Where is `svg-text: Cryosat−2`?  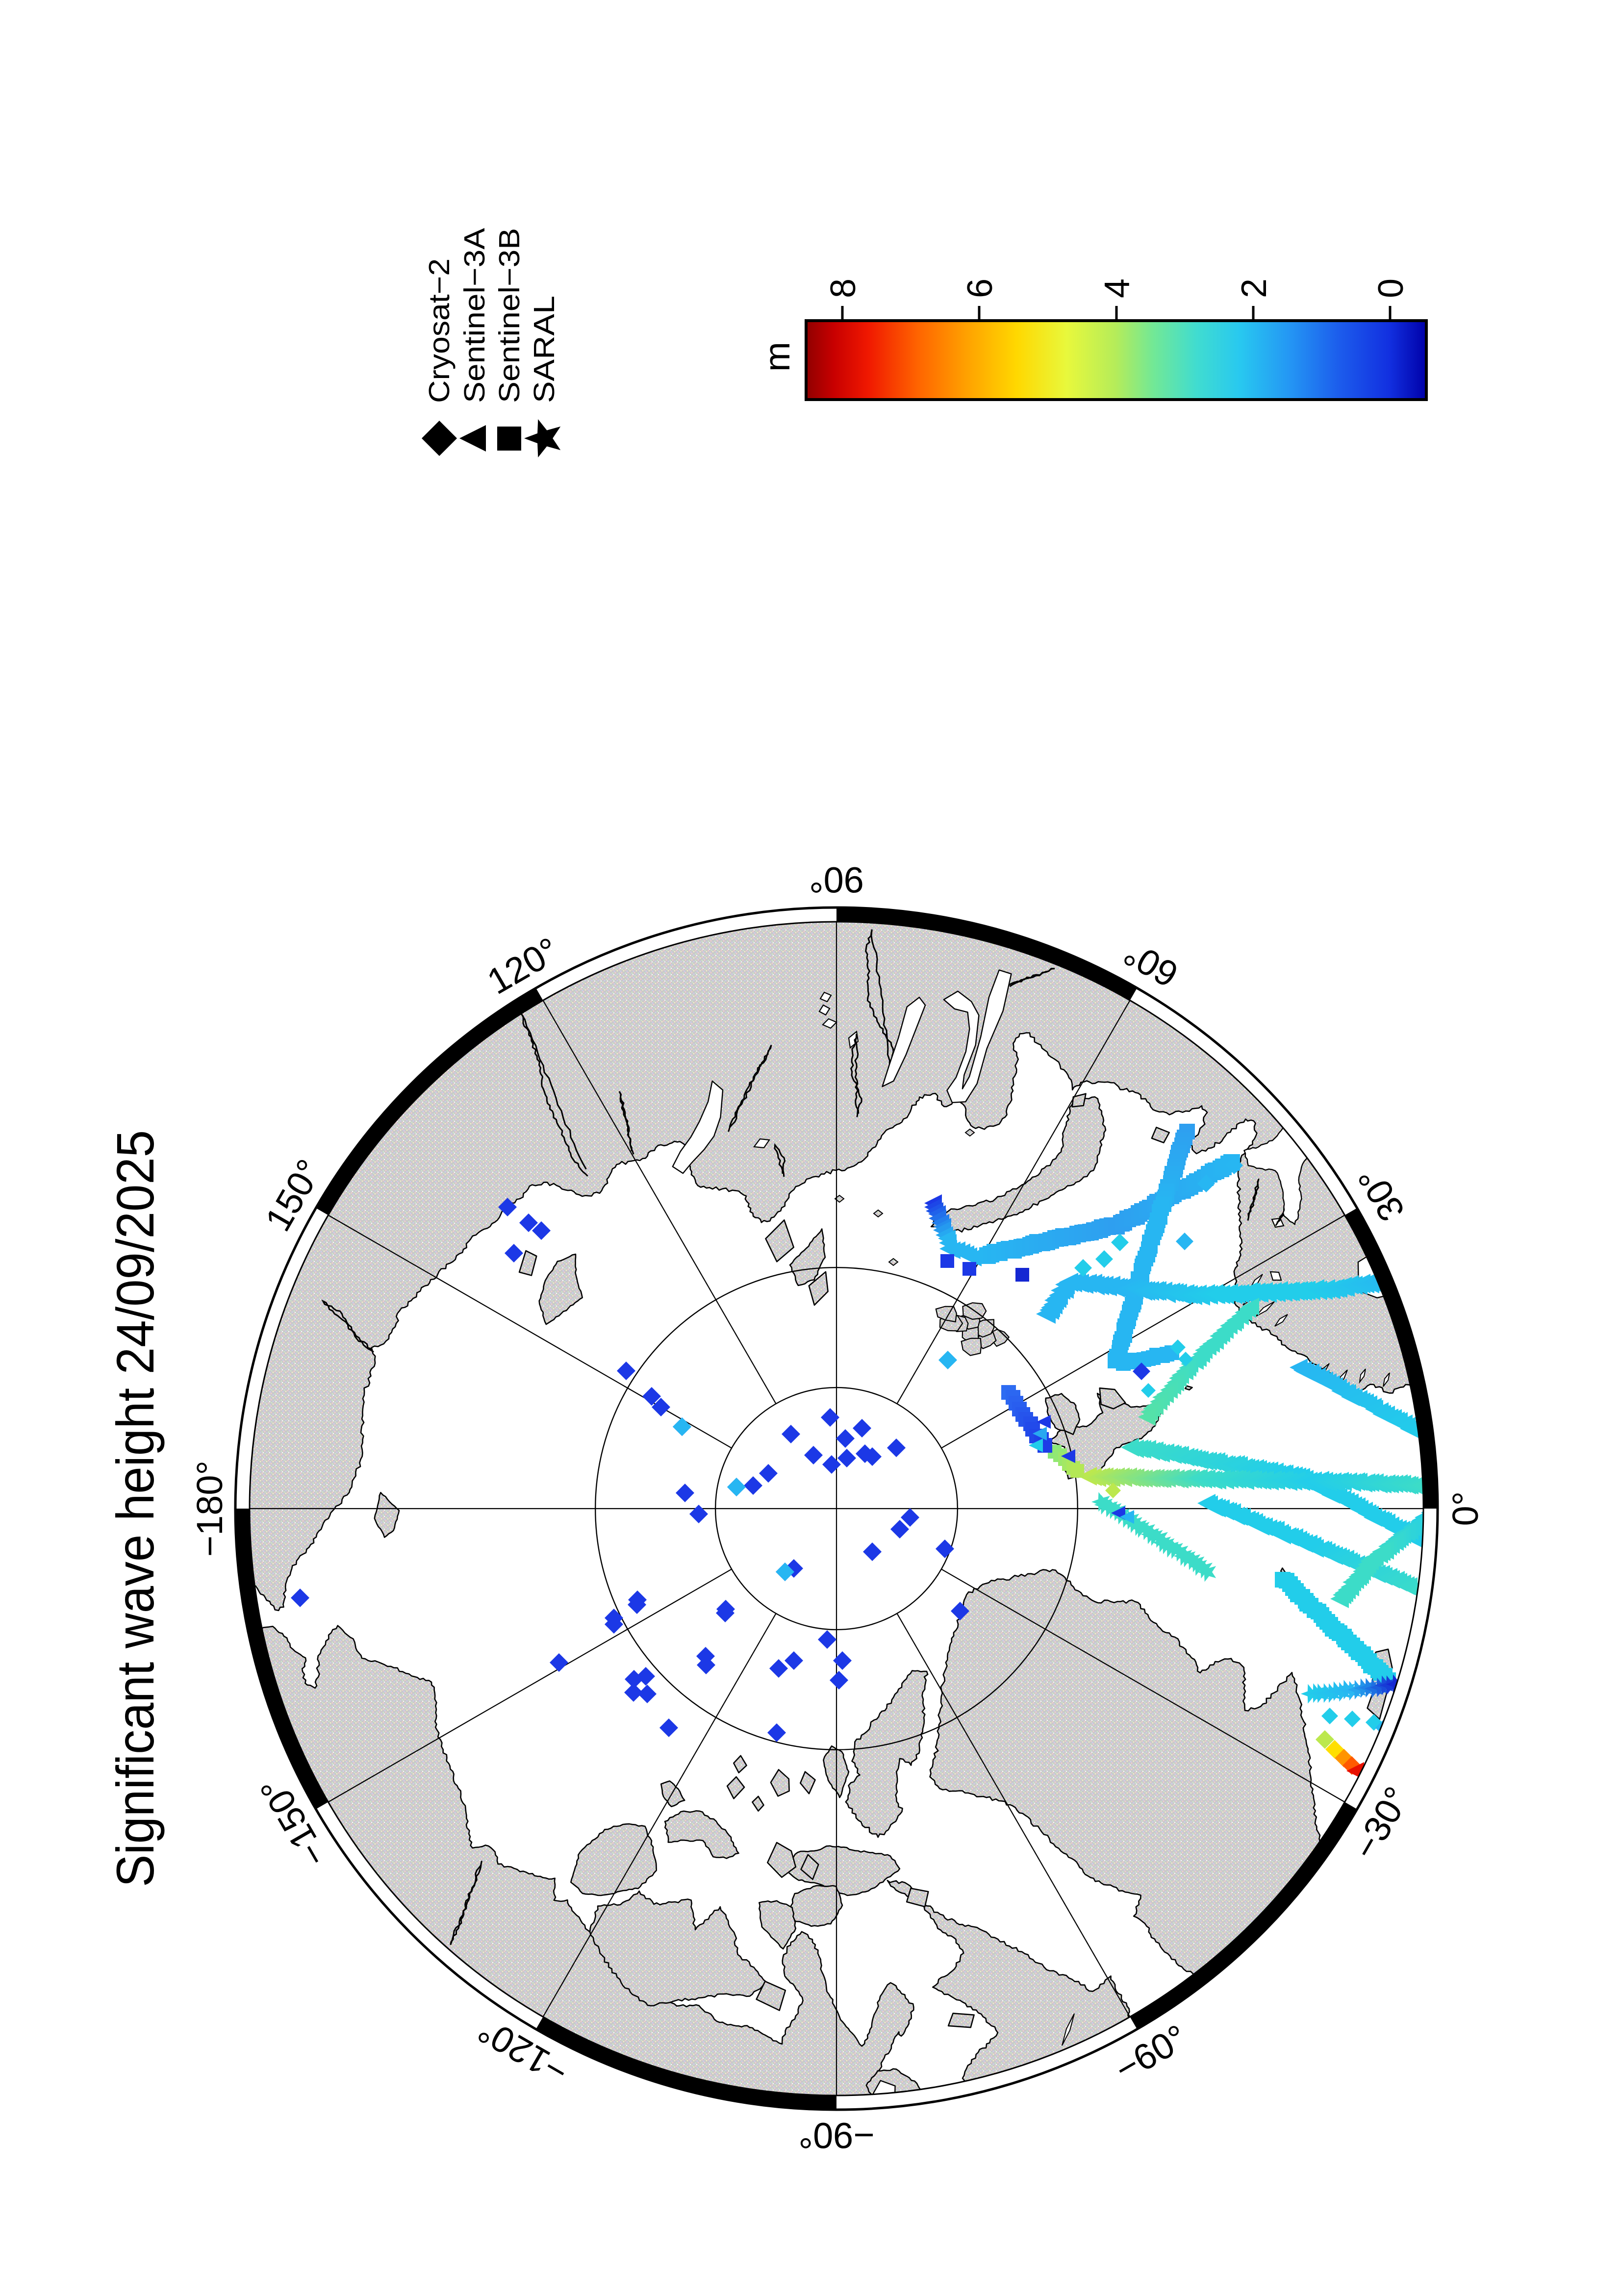 svg-text: Cryosat−2 is located at coordinates (439, 330).